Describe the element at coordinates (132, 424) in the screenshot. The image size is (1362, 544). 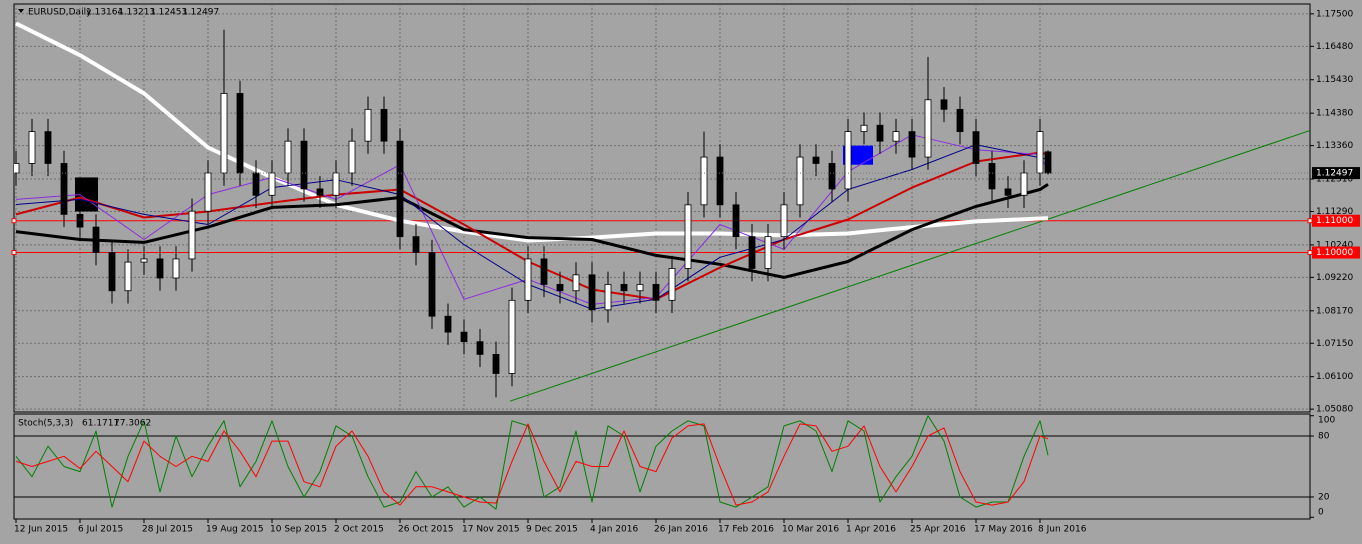
I see `stoch-signal-value: 77.3062` at that location.